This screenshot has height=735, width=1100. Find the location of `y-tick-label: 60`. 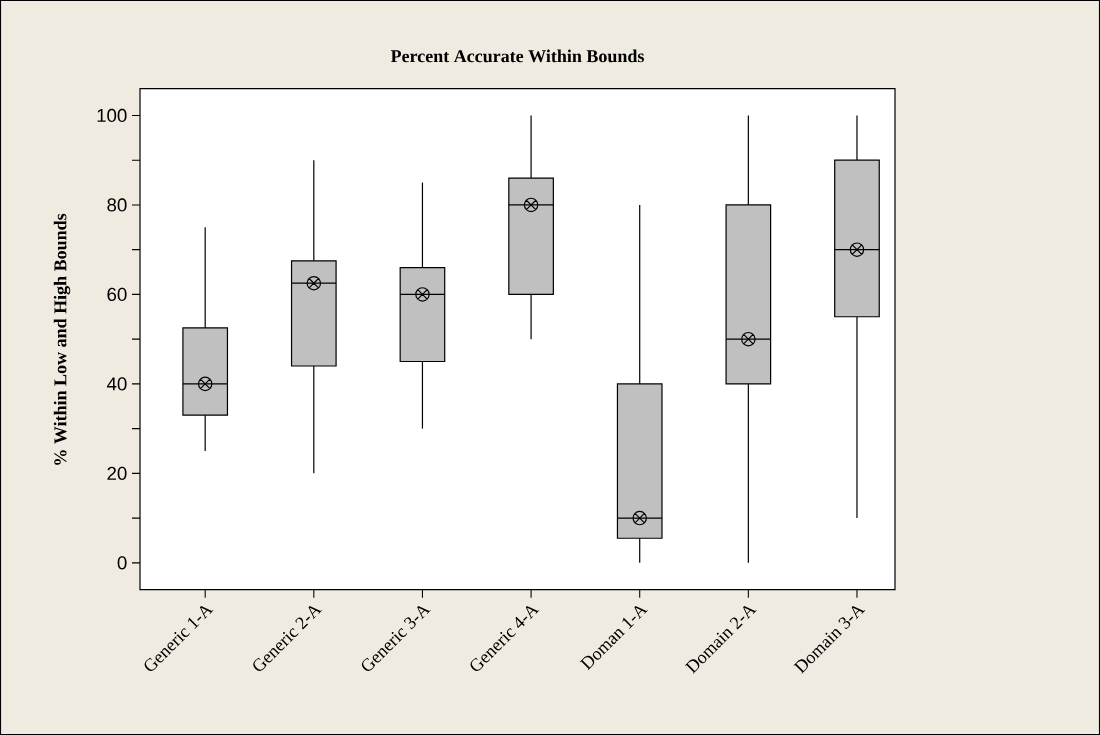

y-tick-label: 60 is located at coordinates (117, 294).